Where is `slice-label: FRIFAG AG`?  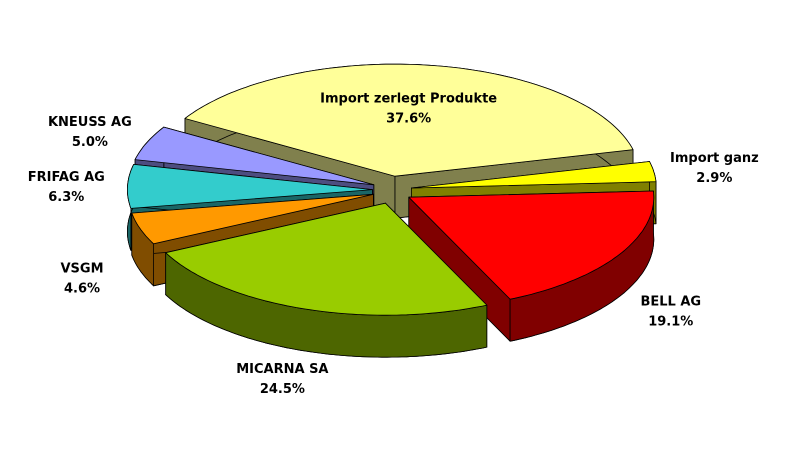
slice-label: FRIFAG AG is located at coordinates (66, 177).